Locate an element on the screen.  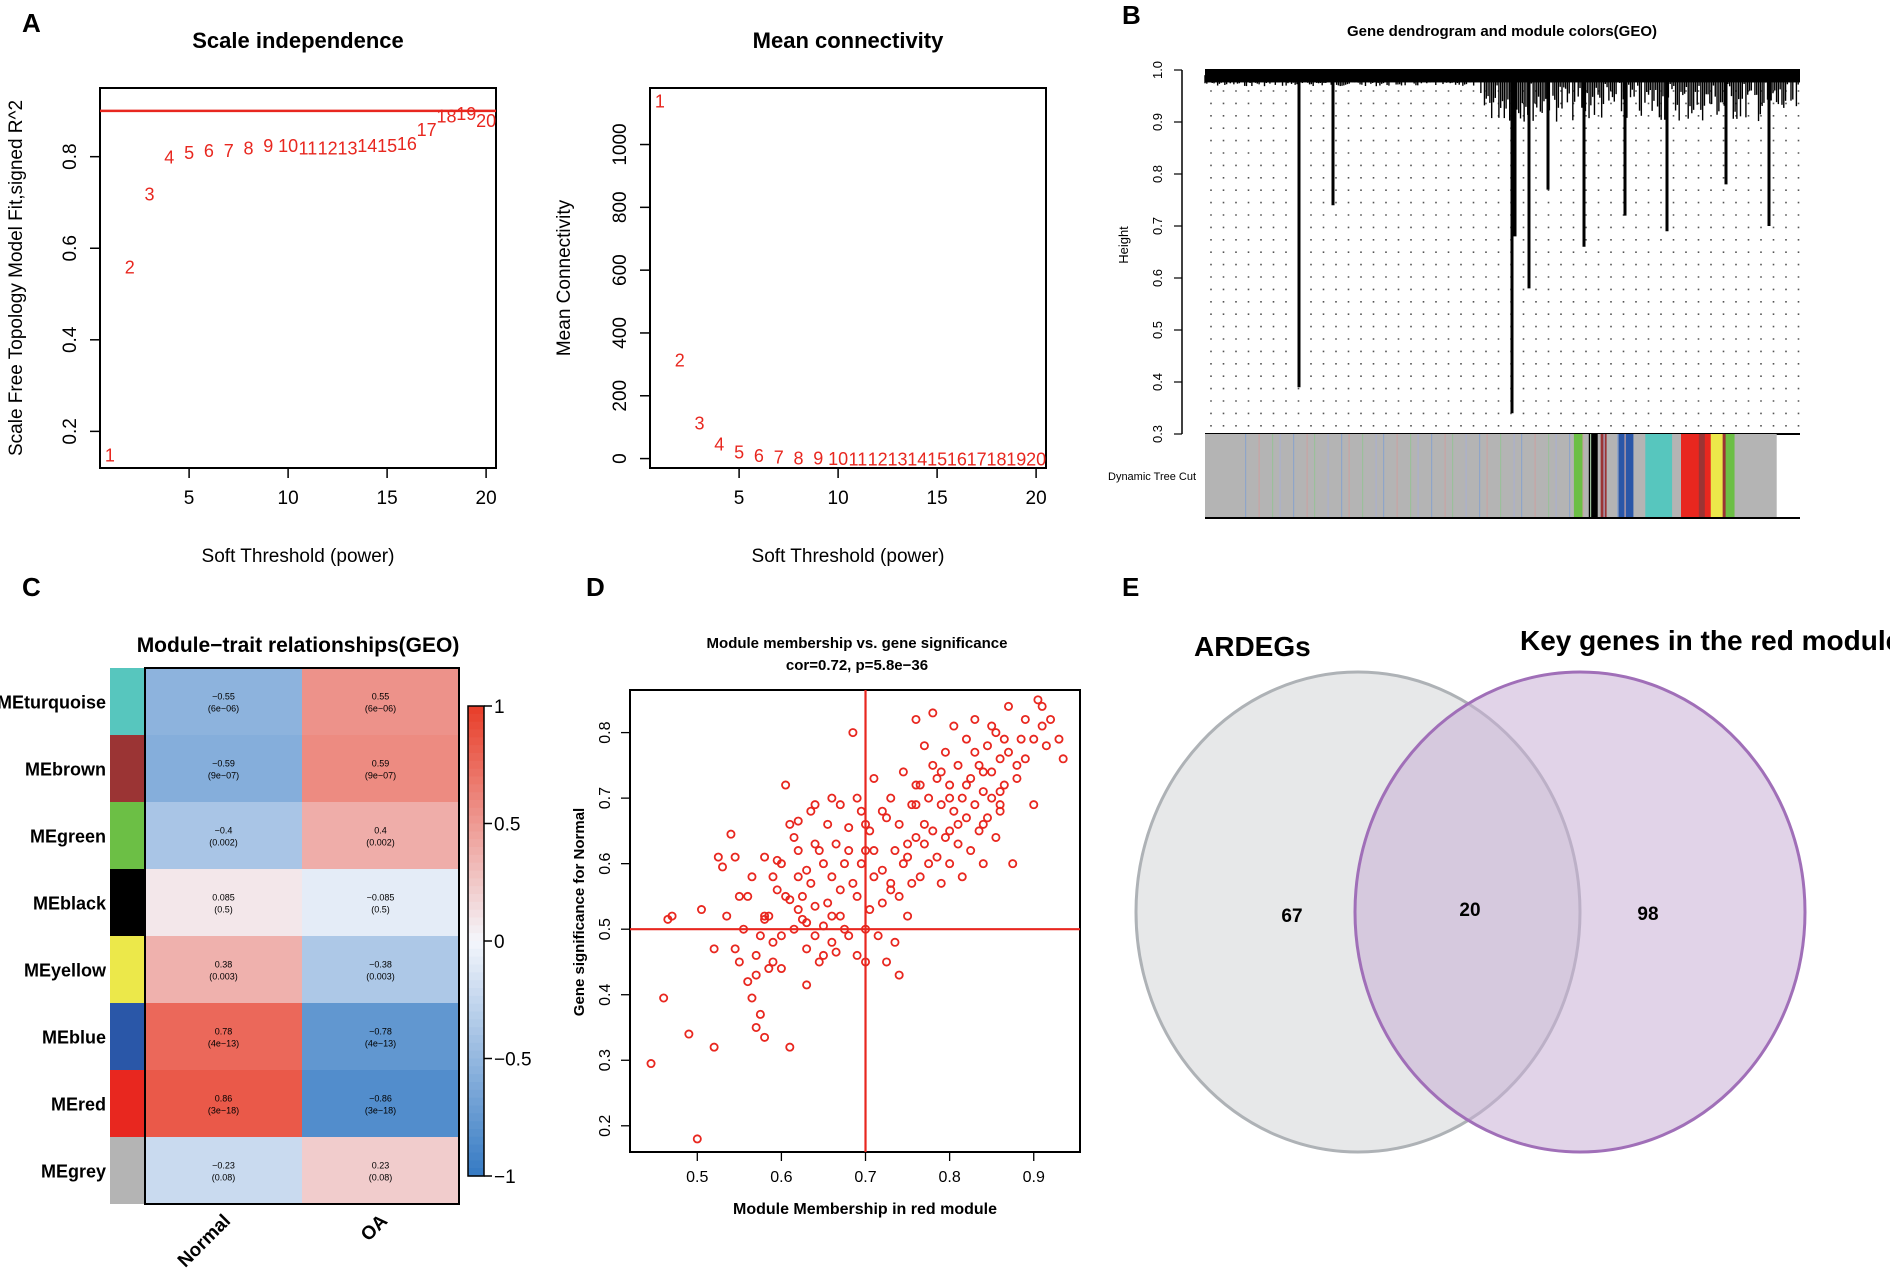
module-band-grey is located at coordinates (1586, 476).